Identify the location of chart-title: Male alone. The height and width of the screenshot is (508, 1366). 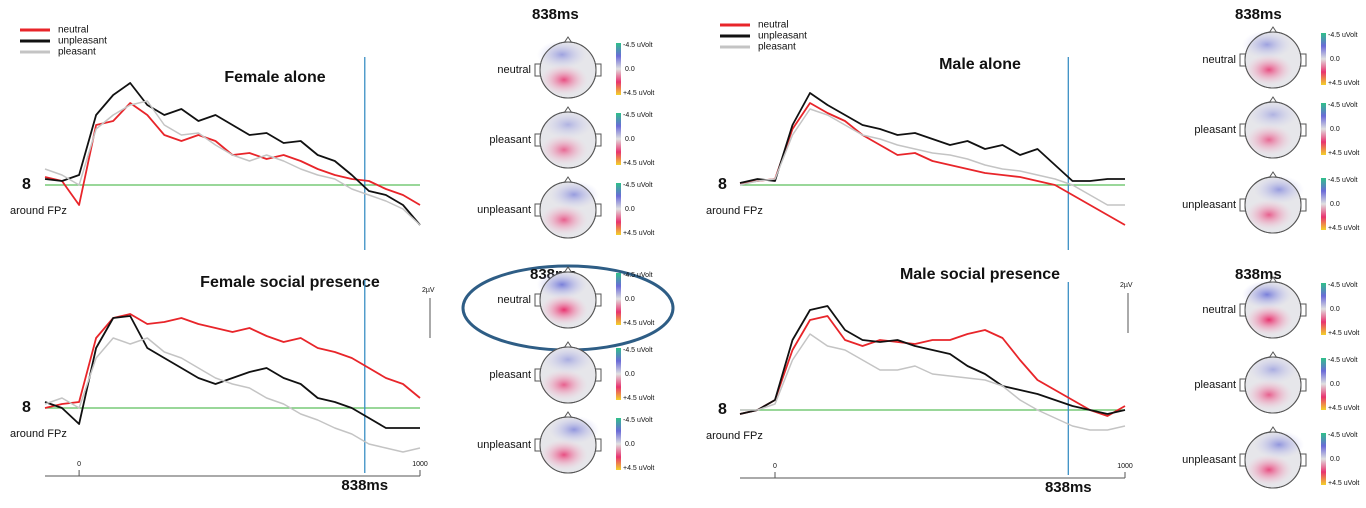
(980, 64).